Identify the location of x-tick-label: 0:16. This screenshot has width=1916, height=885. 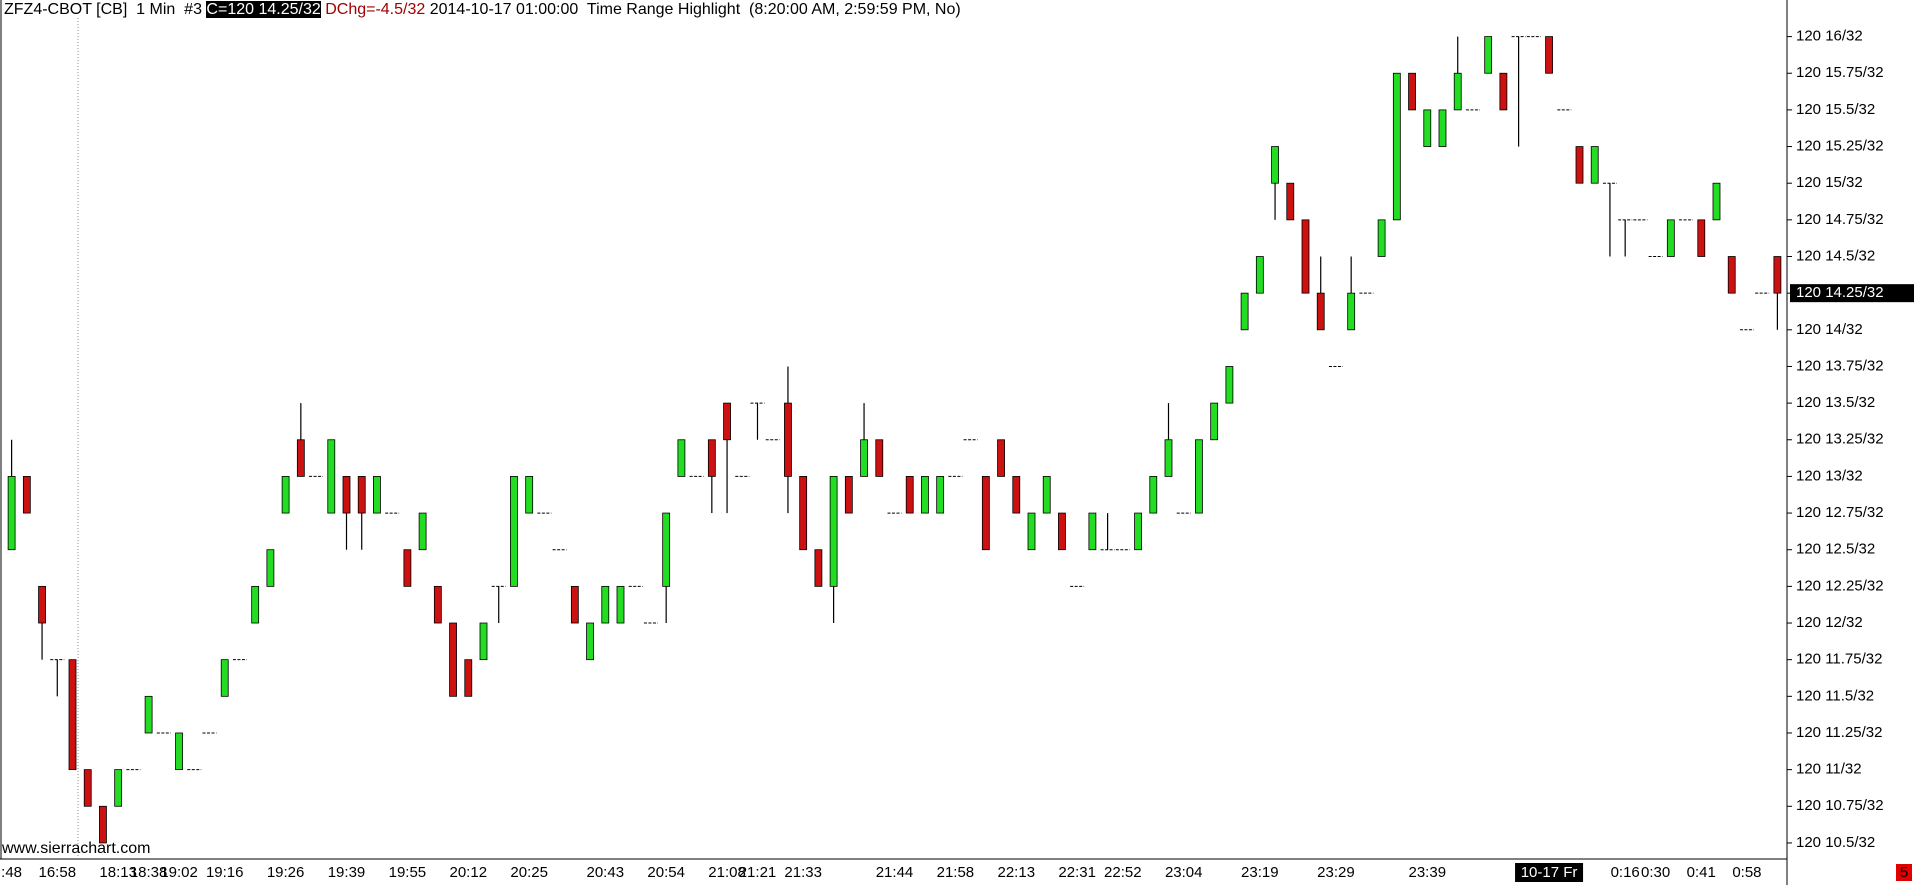
(1625, 872).